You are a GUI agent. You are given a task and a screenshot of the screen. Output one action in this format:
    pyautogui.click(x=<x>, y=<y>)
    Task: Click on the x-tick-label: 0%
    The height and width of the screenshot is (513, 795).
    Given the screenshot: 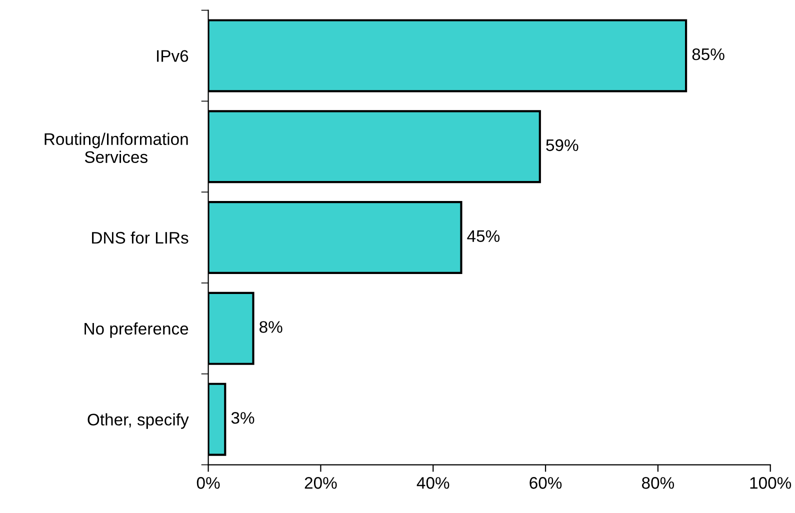 What is the action you would take?
    pyautogui.click(x=208, y=483)
    